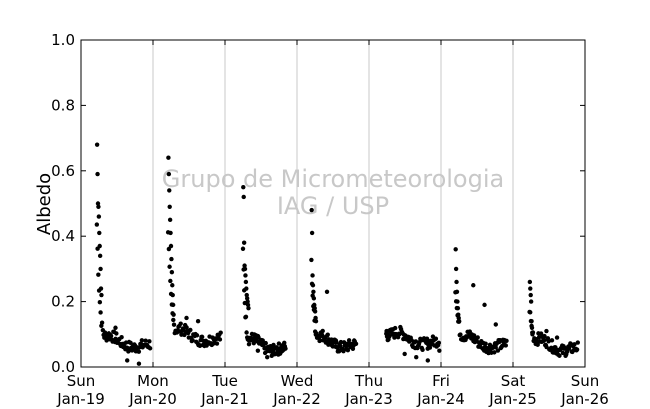 This screenshot has width=650, height=409. What do you see at coordinates (441, 381) in the screenshot?
I see `x-tick-label-day: Fri` at bounding box center [441, 381].